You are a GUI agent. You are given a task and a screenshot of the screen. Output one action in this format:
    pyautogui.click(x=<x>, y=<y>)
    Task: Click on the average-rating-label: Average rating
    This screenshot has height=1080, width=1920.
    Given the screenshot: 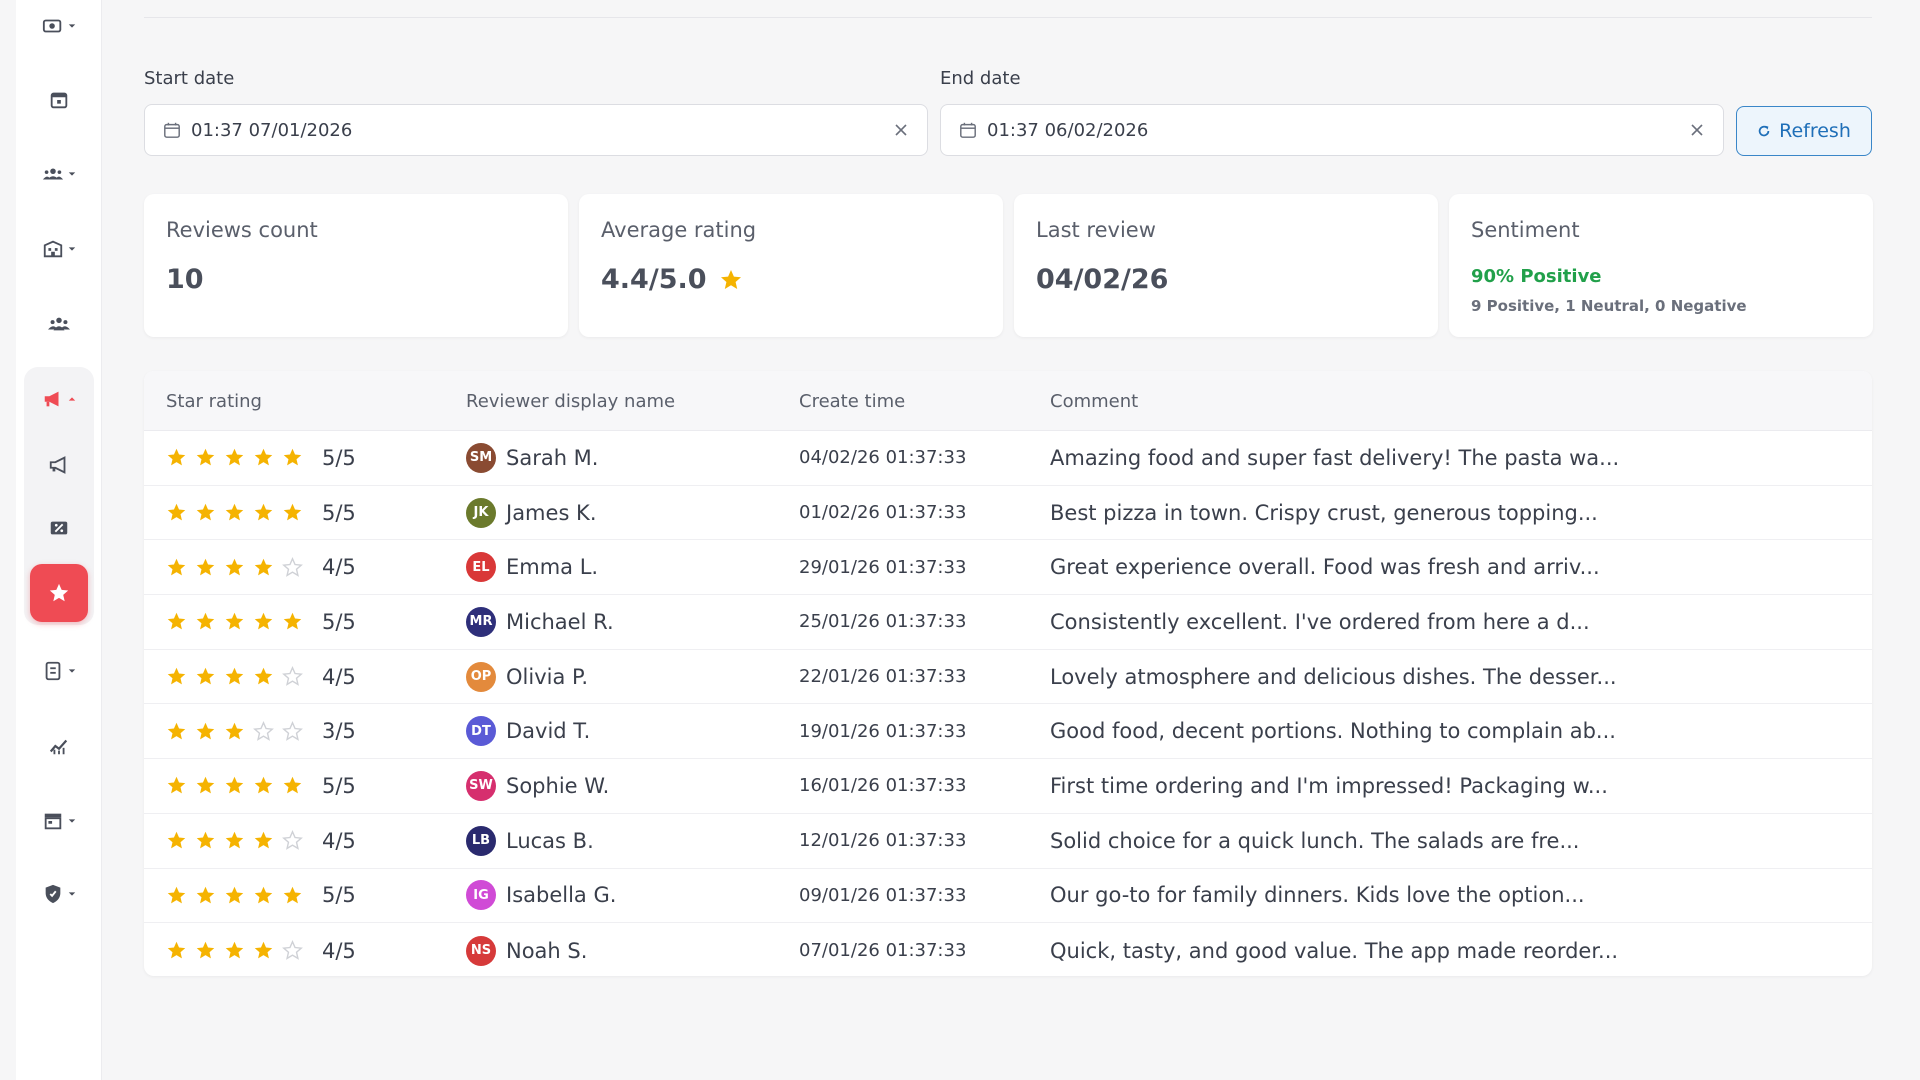 What is the action you would take?
    pyautogui.click(x=679, y=230)
    